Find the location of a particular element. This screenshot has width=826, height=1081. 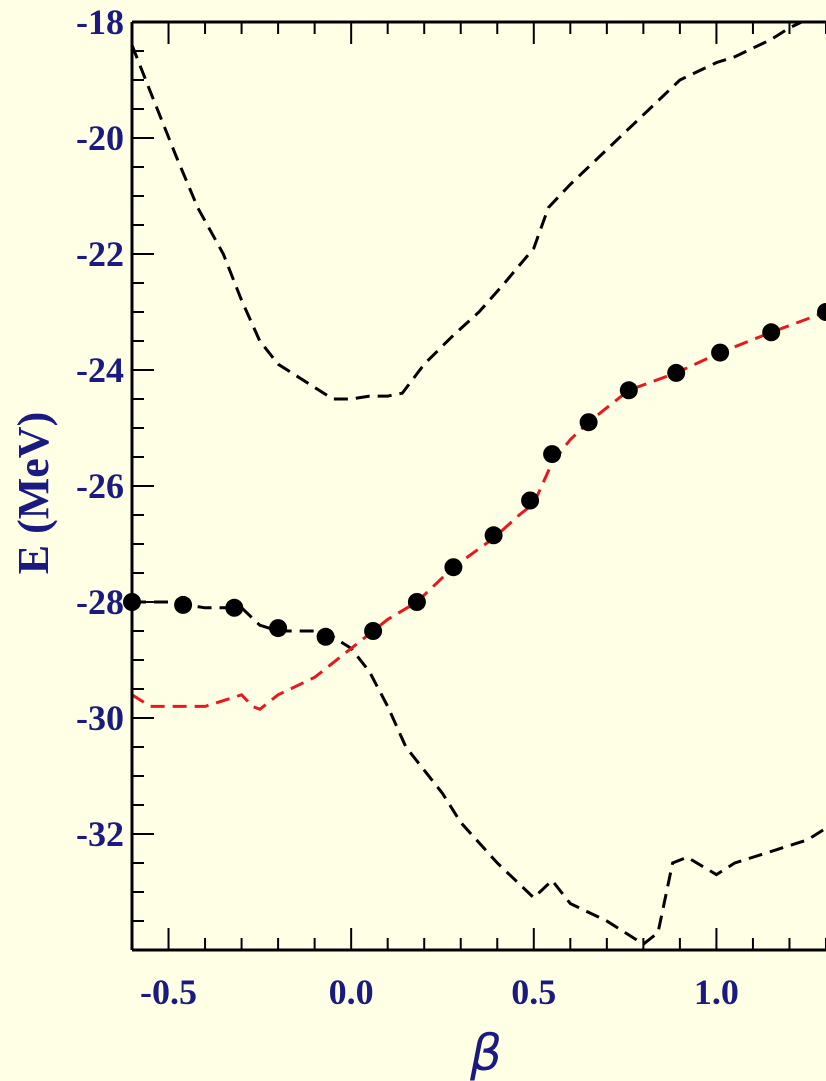

x-tick-label: 1.0 is located at coordinates (716, 992).